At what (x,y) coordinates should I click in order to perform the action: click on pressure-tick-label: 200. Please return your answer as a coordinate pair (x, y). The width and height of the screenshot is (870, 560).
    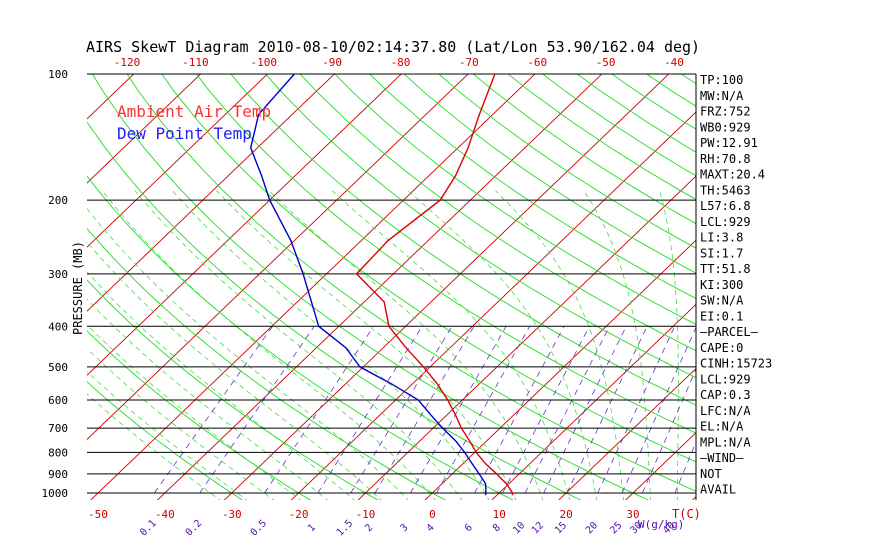
    Looking at the image, I should click on (58, 200).